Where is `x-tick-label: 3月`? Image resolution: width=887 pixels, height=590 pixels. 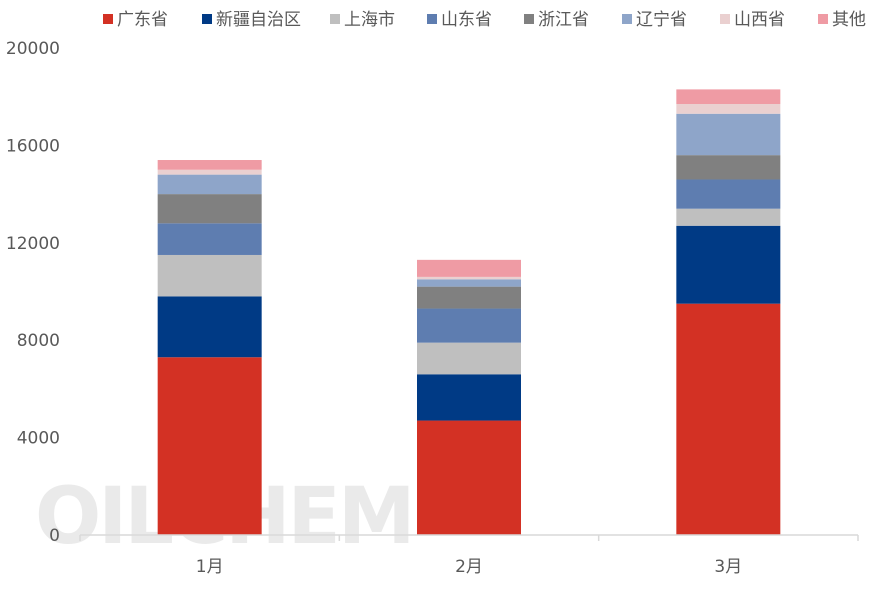 x-tick-label: 3月 is located at coordinates (728, 567).